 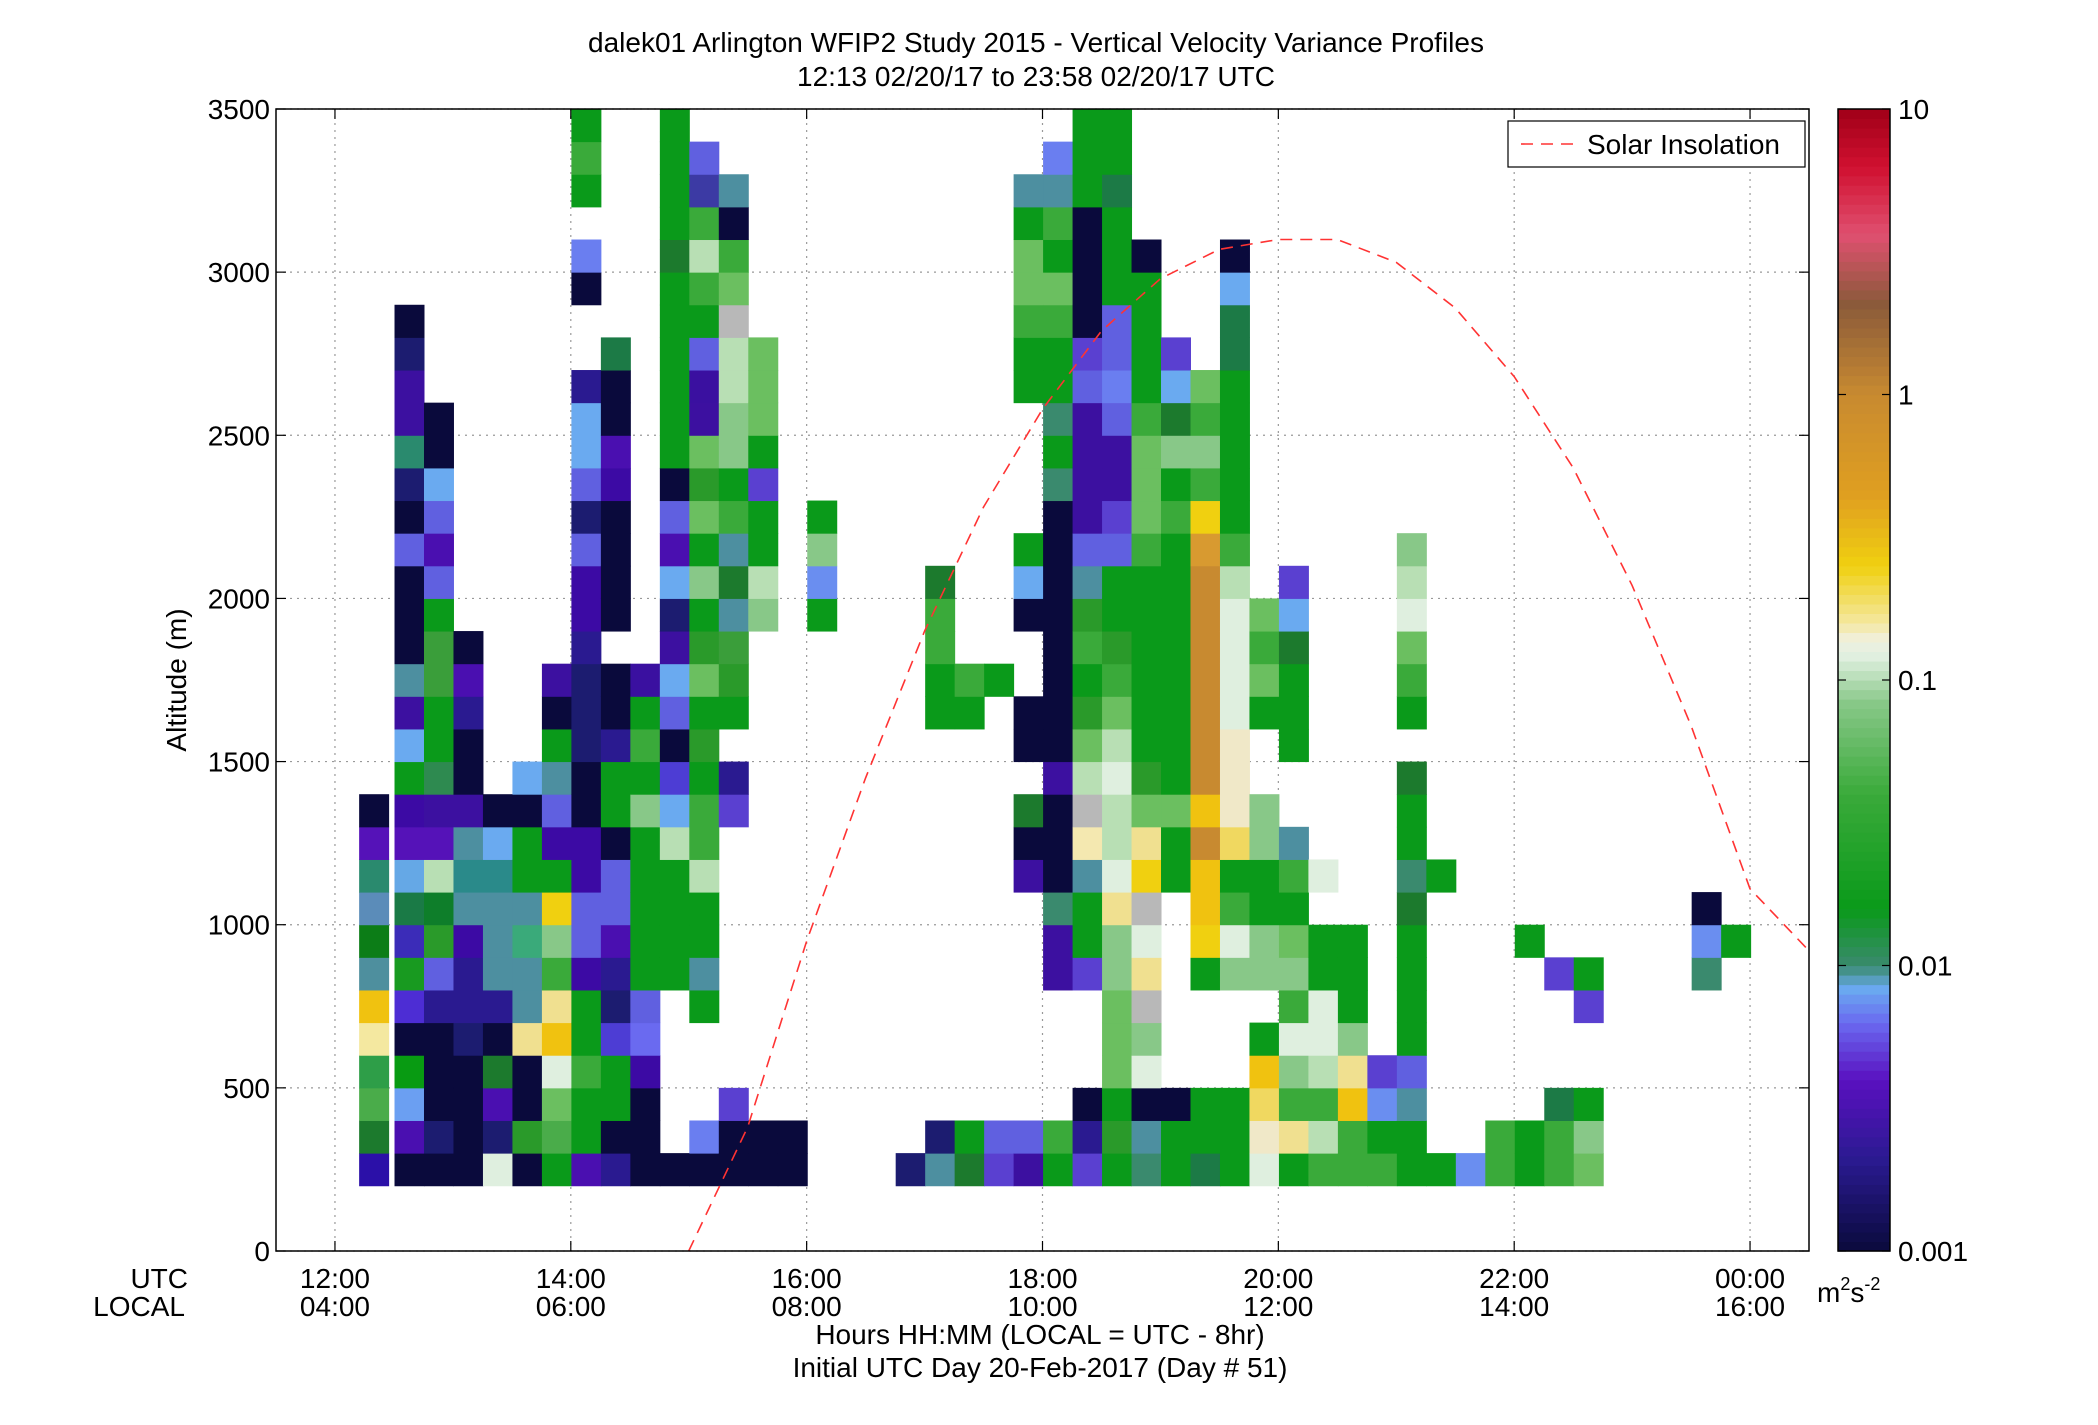 What do you see at coordinates (1917, 680) in the screenshot?
I see `colorbar-tick-label: 0.1` at bounding box center [1917, 680].